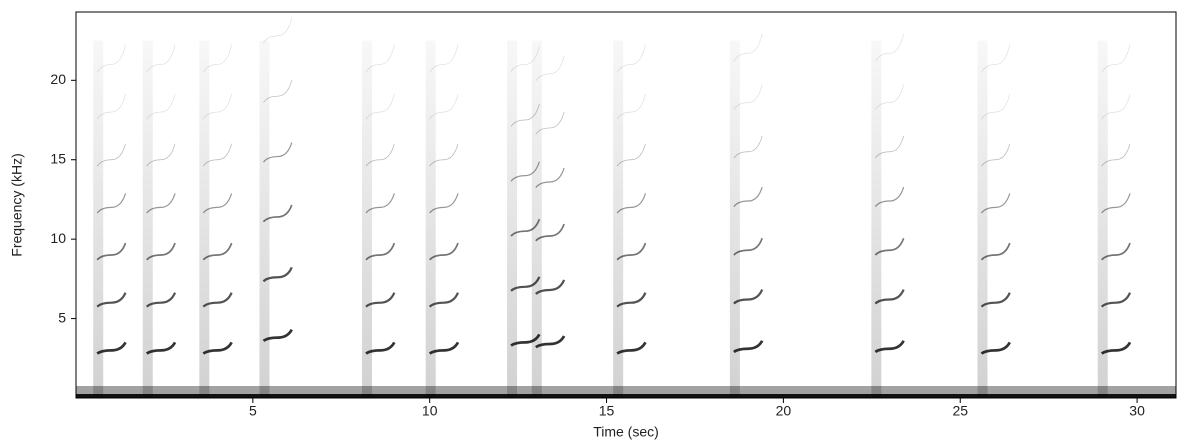 Image resolution: width=1177 pixels, height=444 pixels. I want to click on y-tick-label: 15, so click(58, 158).